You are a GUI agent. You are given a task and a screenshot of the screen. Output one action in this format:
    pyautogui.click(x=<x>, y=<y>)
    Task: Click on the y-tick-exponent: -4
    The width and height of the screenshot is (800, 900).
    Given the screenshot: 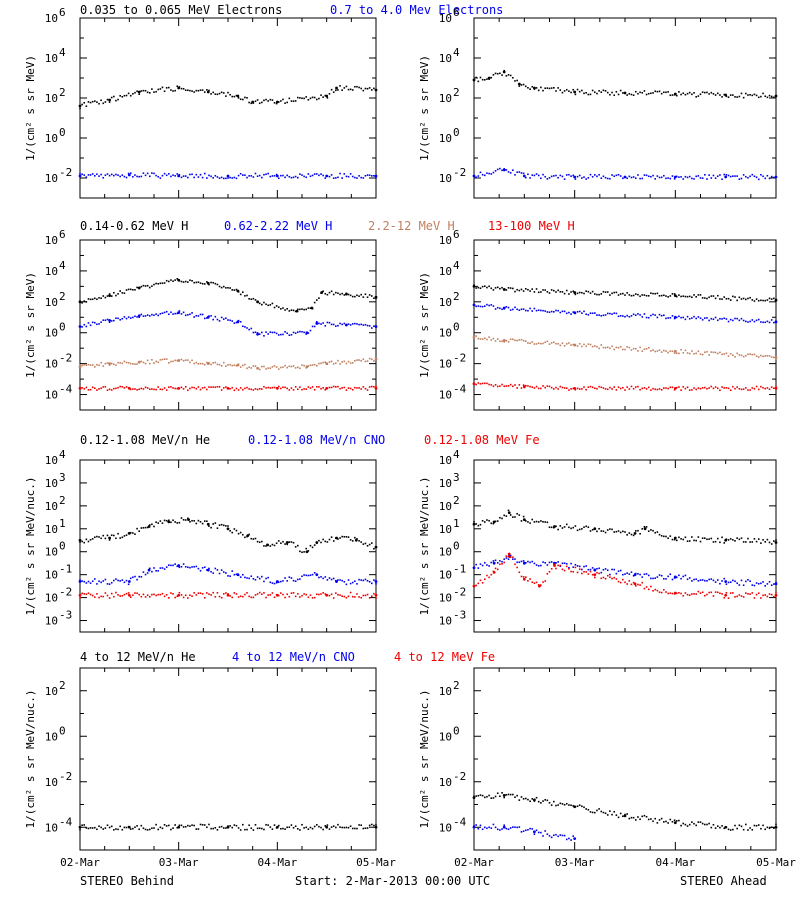 What is the action you would take?
    pyautogui.click(x=460, y=389)
    